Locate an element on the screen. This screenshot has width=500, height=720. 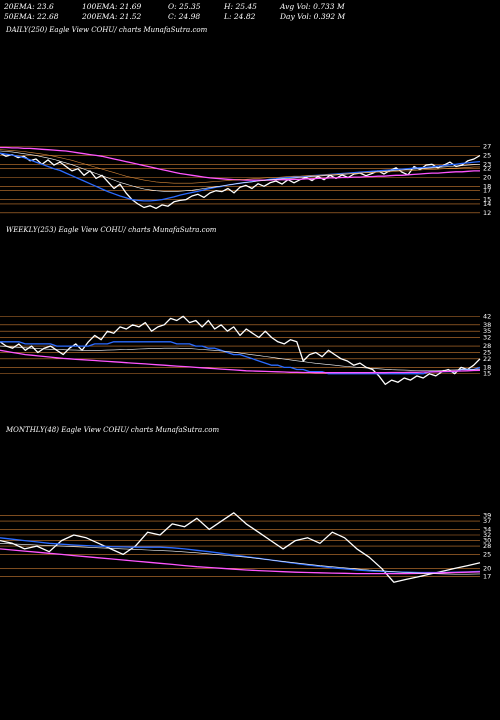
stat-day-vol: Day Vol: 0.392 M is located at coordinates (313, 16).